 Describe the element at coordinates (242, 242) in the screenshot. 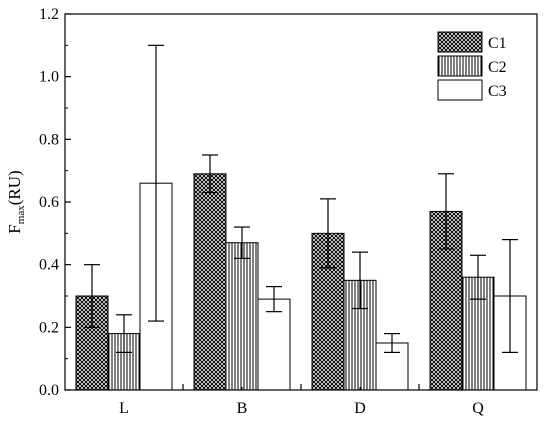

I see `error-bar-c2-b` at that location.